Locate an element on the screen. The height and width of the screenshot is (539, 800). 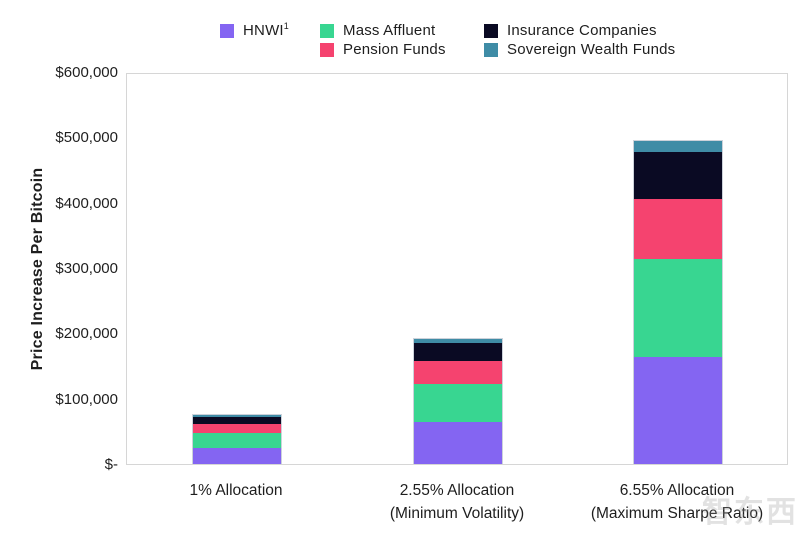
legend-label-insurance-companies: Insurance Companies is located at coordinates (582, 30).